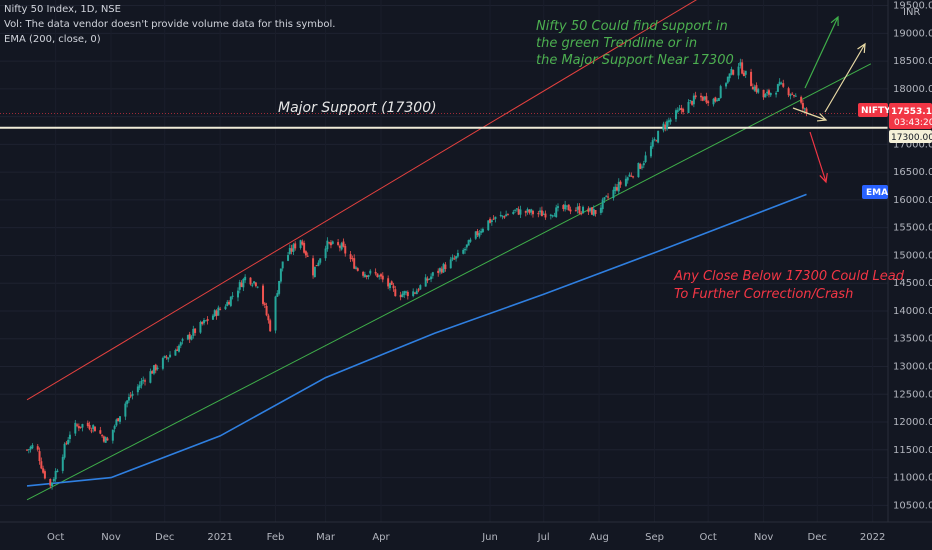 The height and width of the screenshot is (550, 932). Describe the element at coordinates (818, 157) in the screenshot. I see `arrow-down` at that location.